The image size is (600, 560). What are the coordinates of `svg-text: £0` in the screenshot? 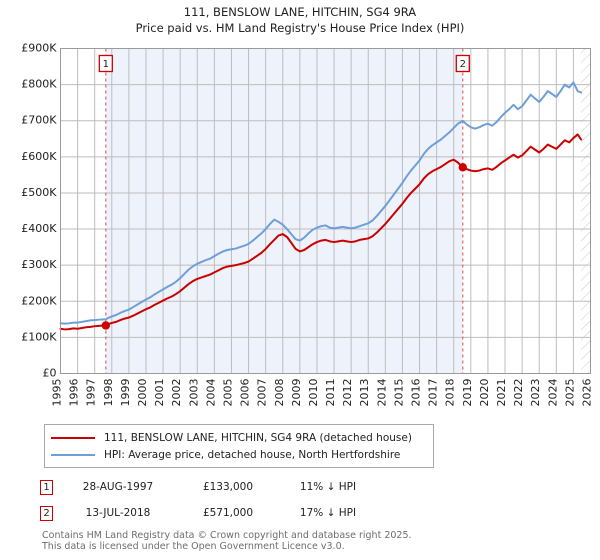 It's located at (50, 373).